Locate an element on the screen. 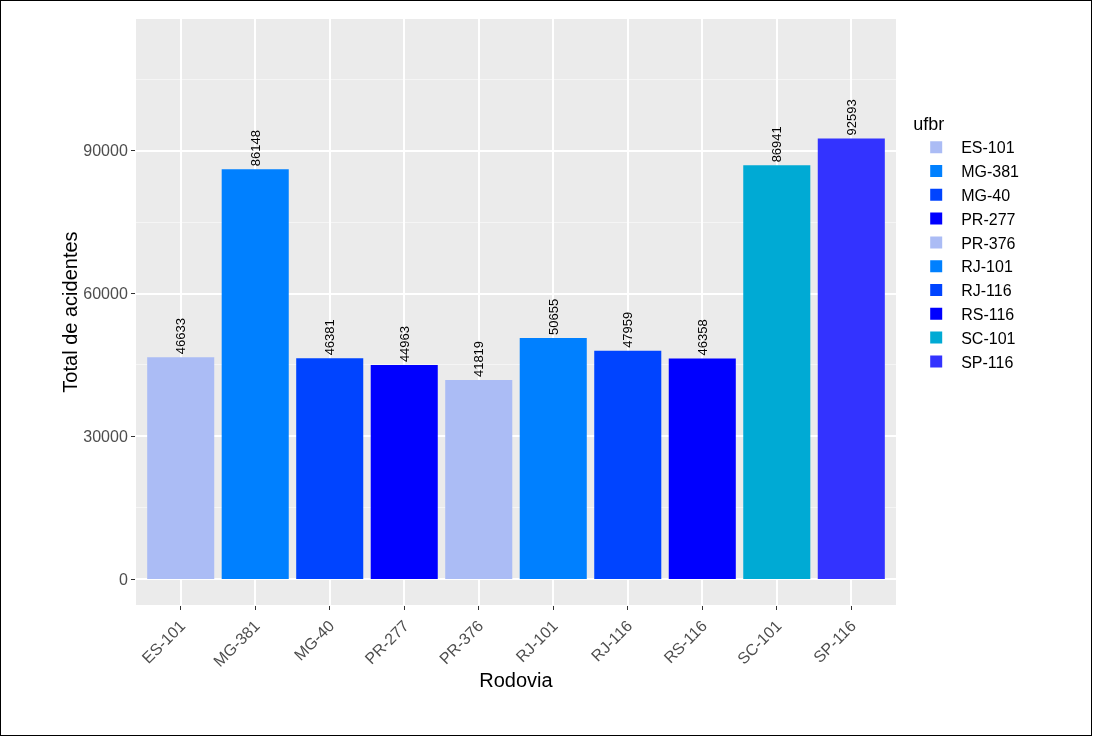 The width and height of the screenshot is (1096, 740). legend-label: MG-381 is located at coordinates (990, 172).